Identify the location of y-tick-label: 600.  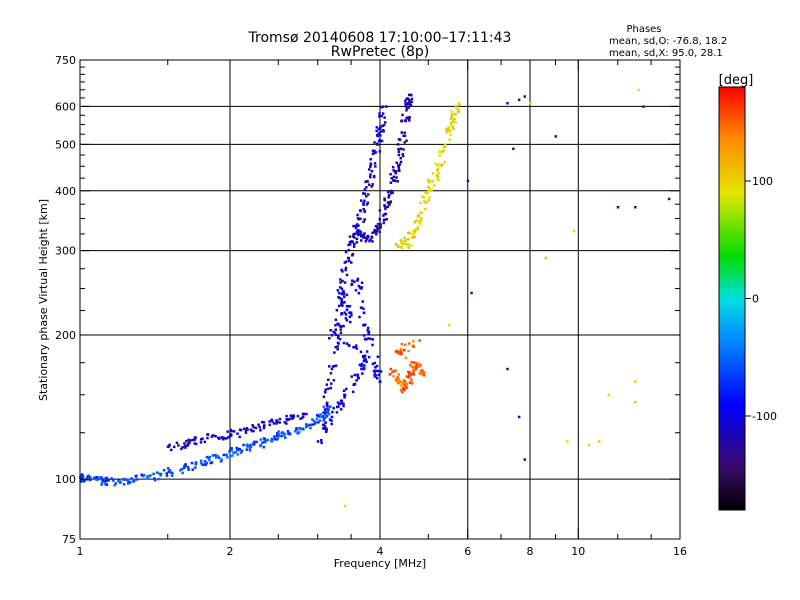
(65, 106).